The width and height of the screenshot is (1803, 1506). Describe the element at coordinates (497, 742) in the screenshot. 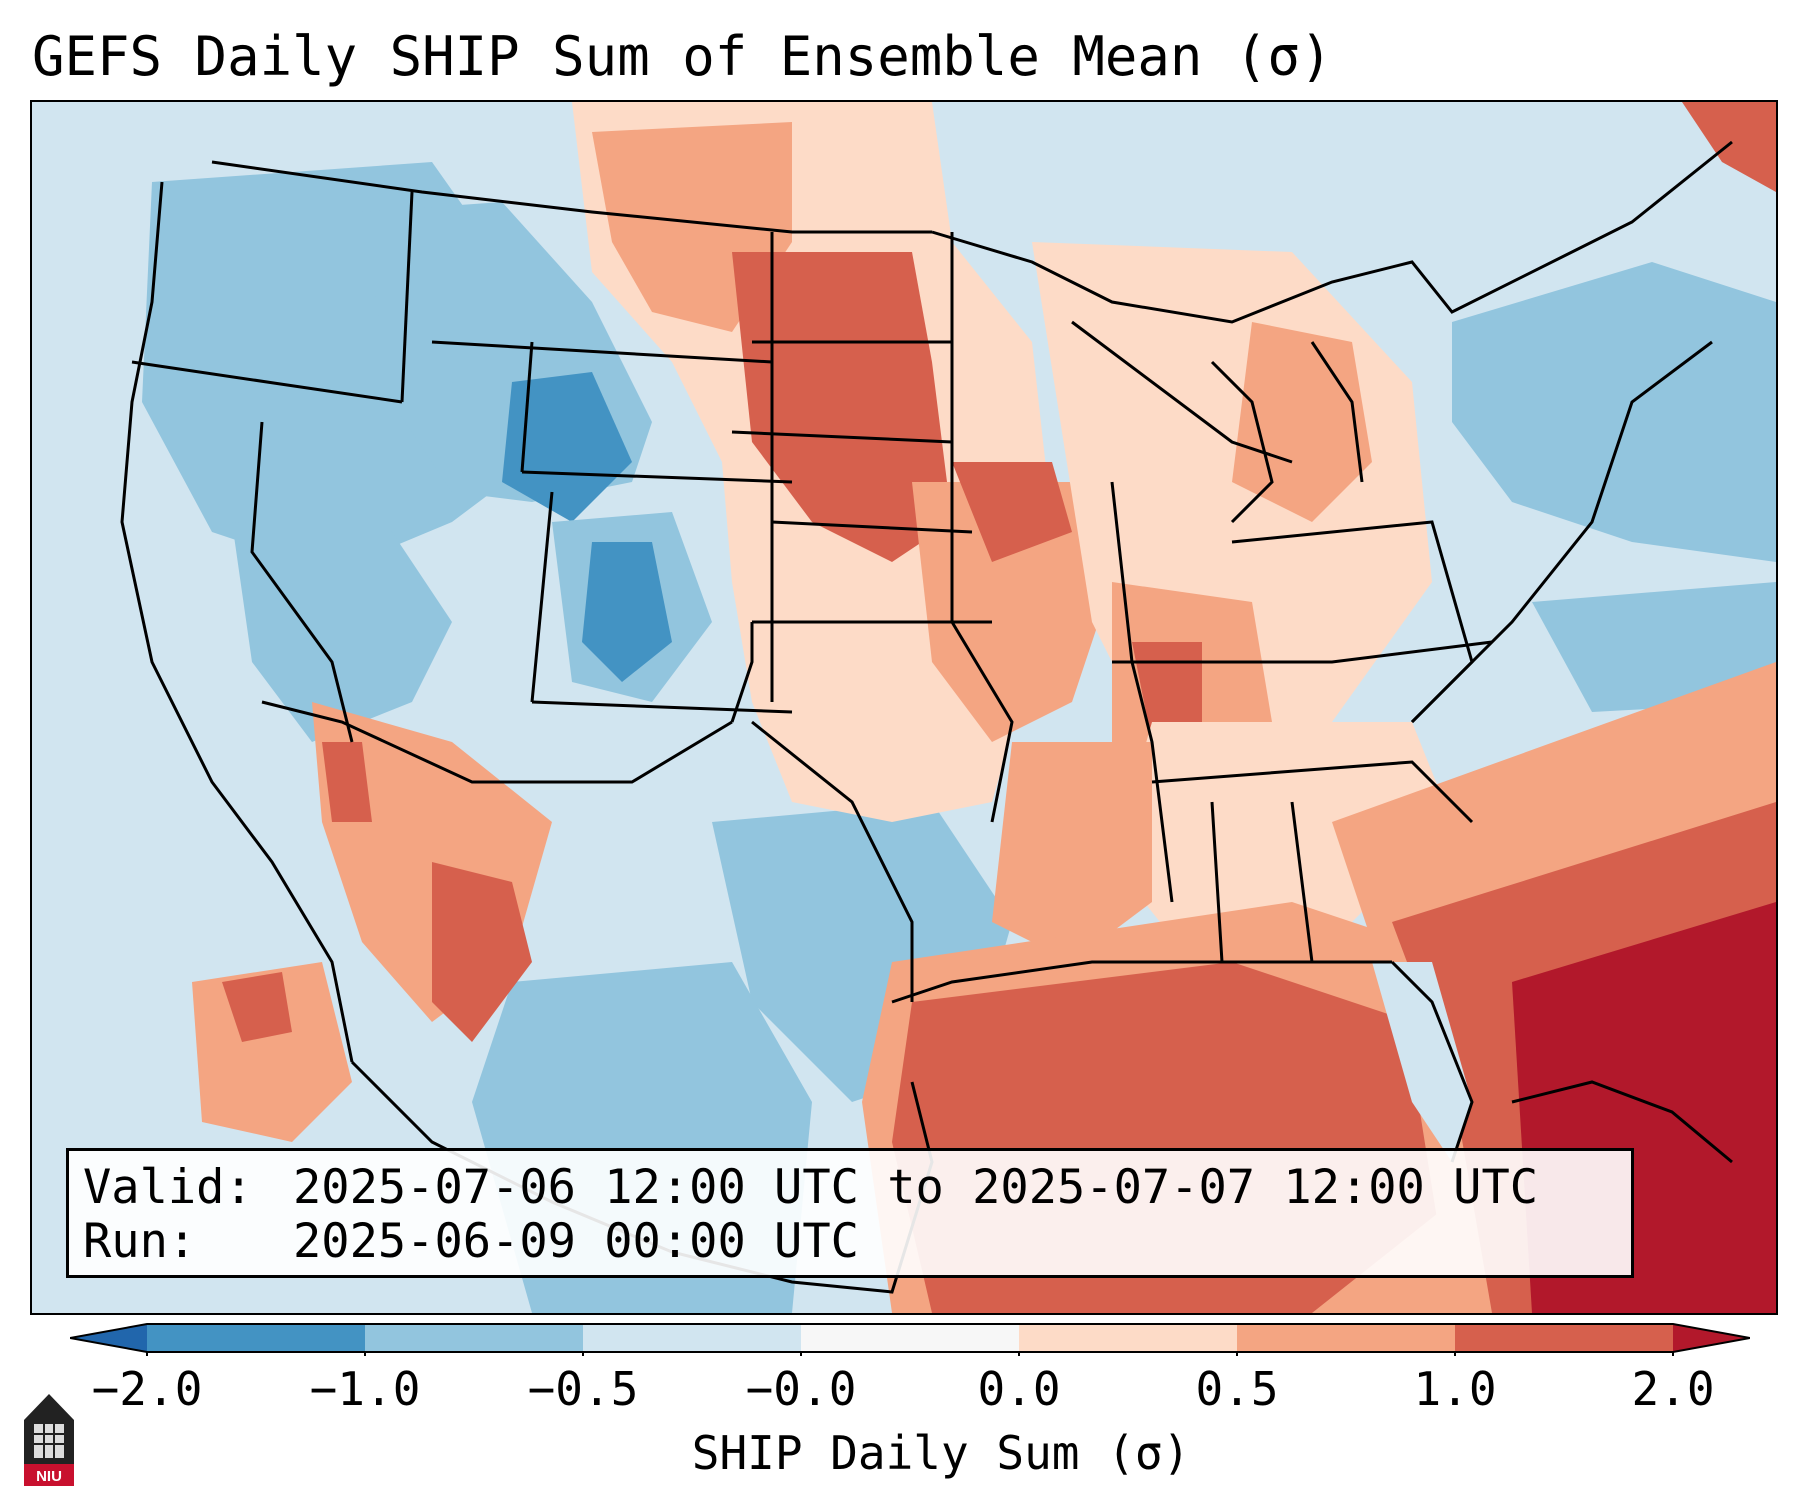

I see `mexico-border-west` at that location.